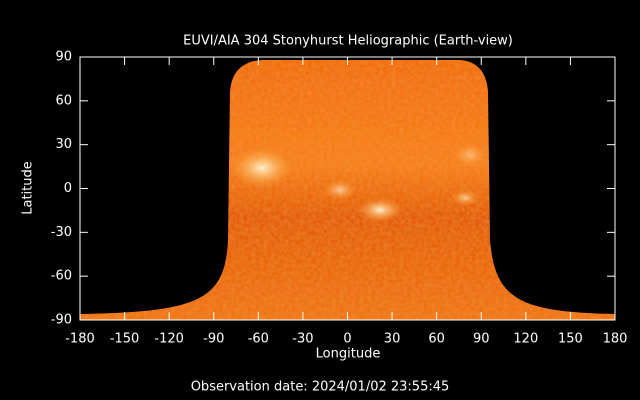 The image size is (640, 400). I want to click on y-tick-label: 90, so click(63, 57).